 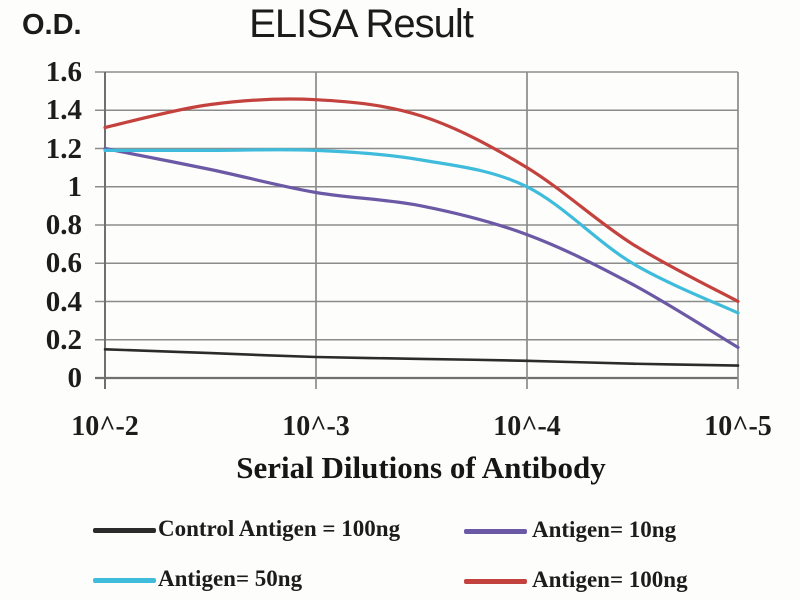 What do you see at coordinates (63, 149) in the screenshot?
I see `y-tick-label: 1.2` at bounding box center [63, 149].